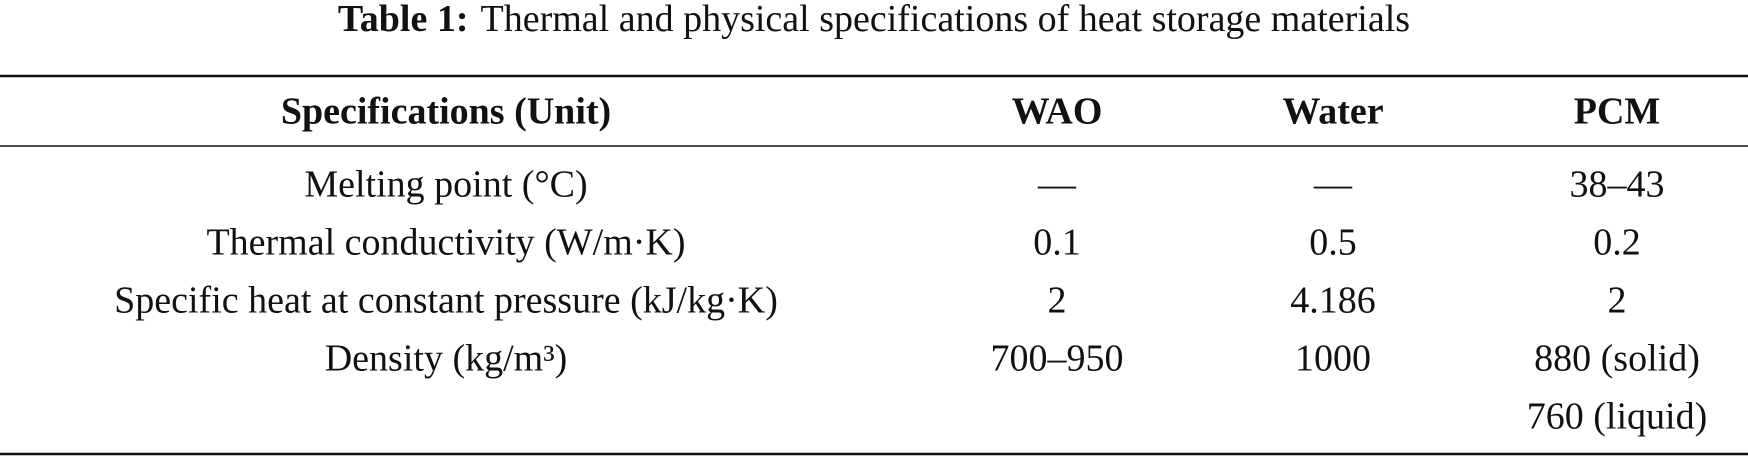  What do you see at coordinates (984, 185) in the screenshot?
I see `row: Melting point (°C) — — 38–43` at bounding box center [984, 185].